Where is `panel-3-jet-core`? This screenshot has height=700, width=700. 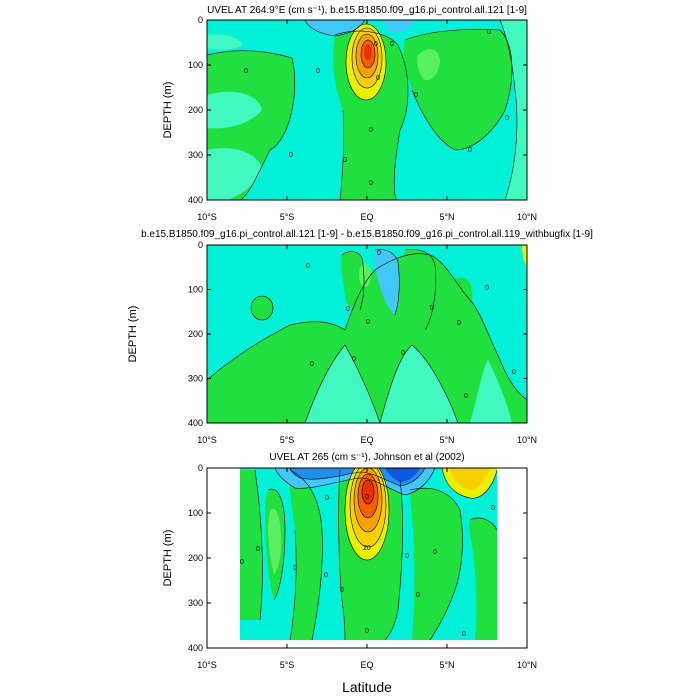 panel-3-jet-core is located at coordinates (368, 492).